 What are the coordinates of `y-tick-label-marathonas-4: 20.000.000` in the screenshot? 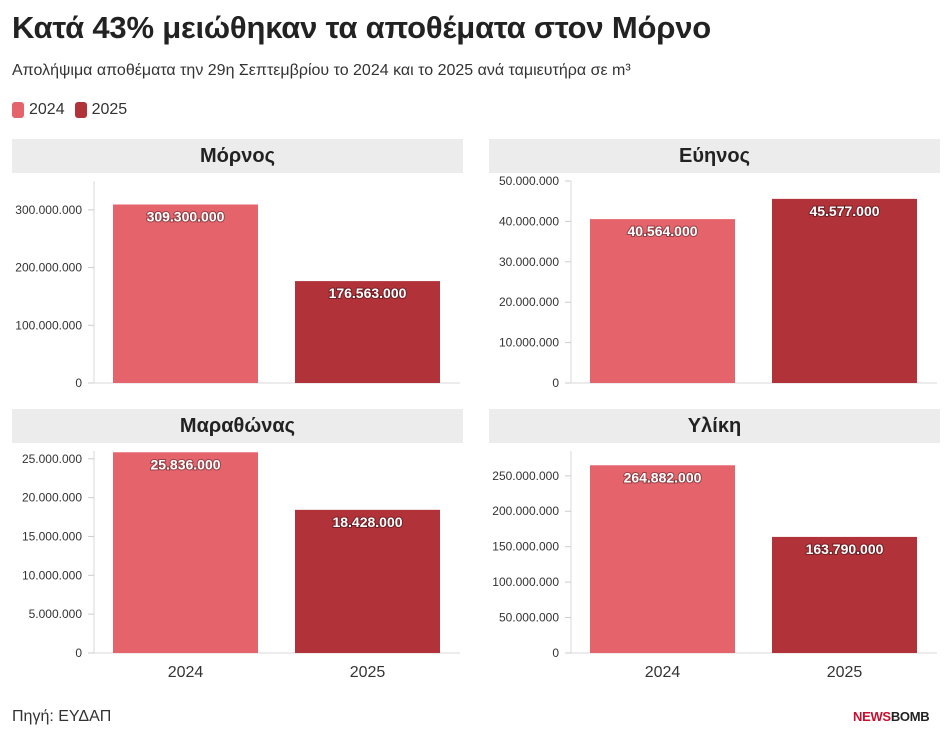 It's located at (52, 498).